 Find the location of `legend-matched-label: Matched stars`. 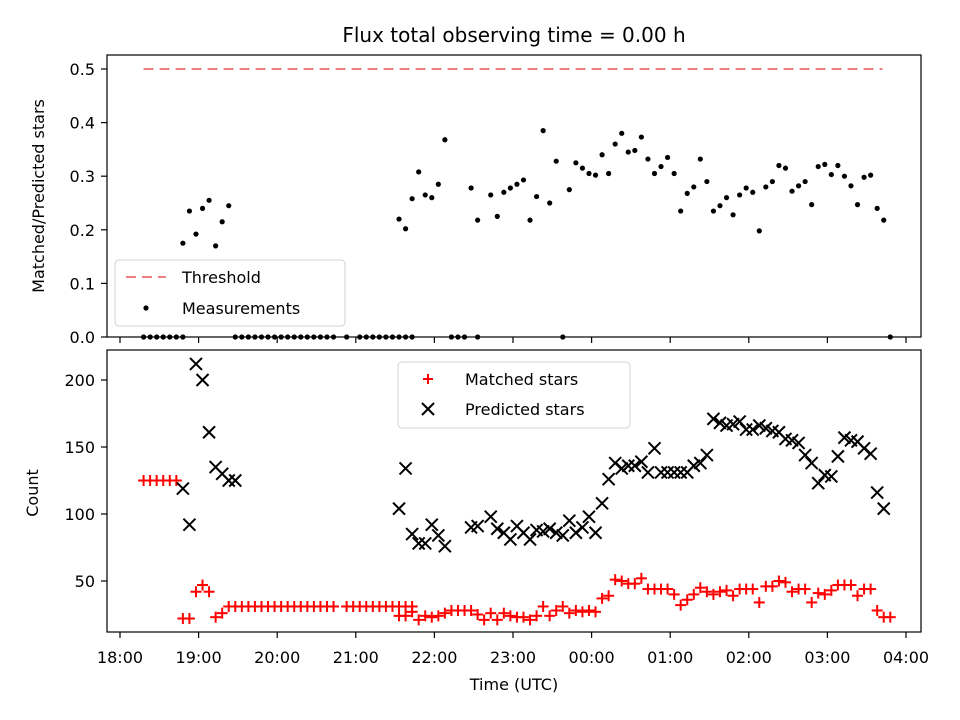

legend-matched-label: Matched stars is located at coordinates (521, 379).